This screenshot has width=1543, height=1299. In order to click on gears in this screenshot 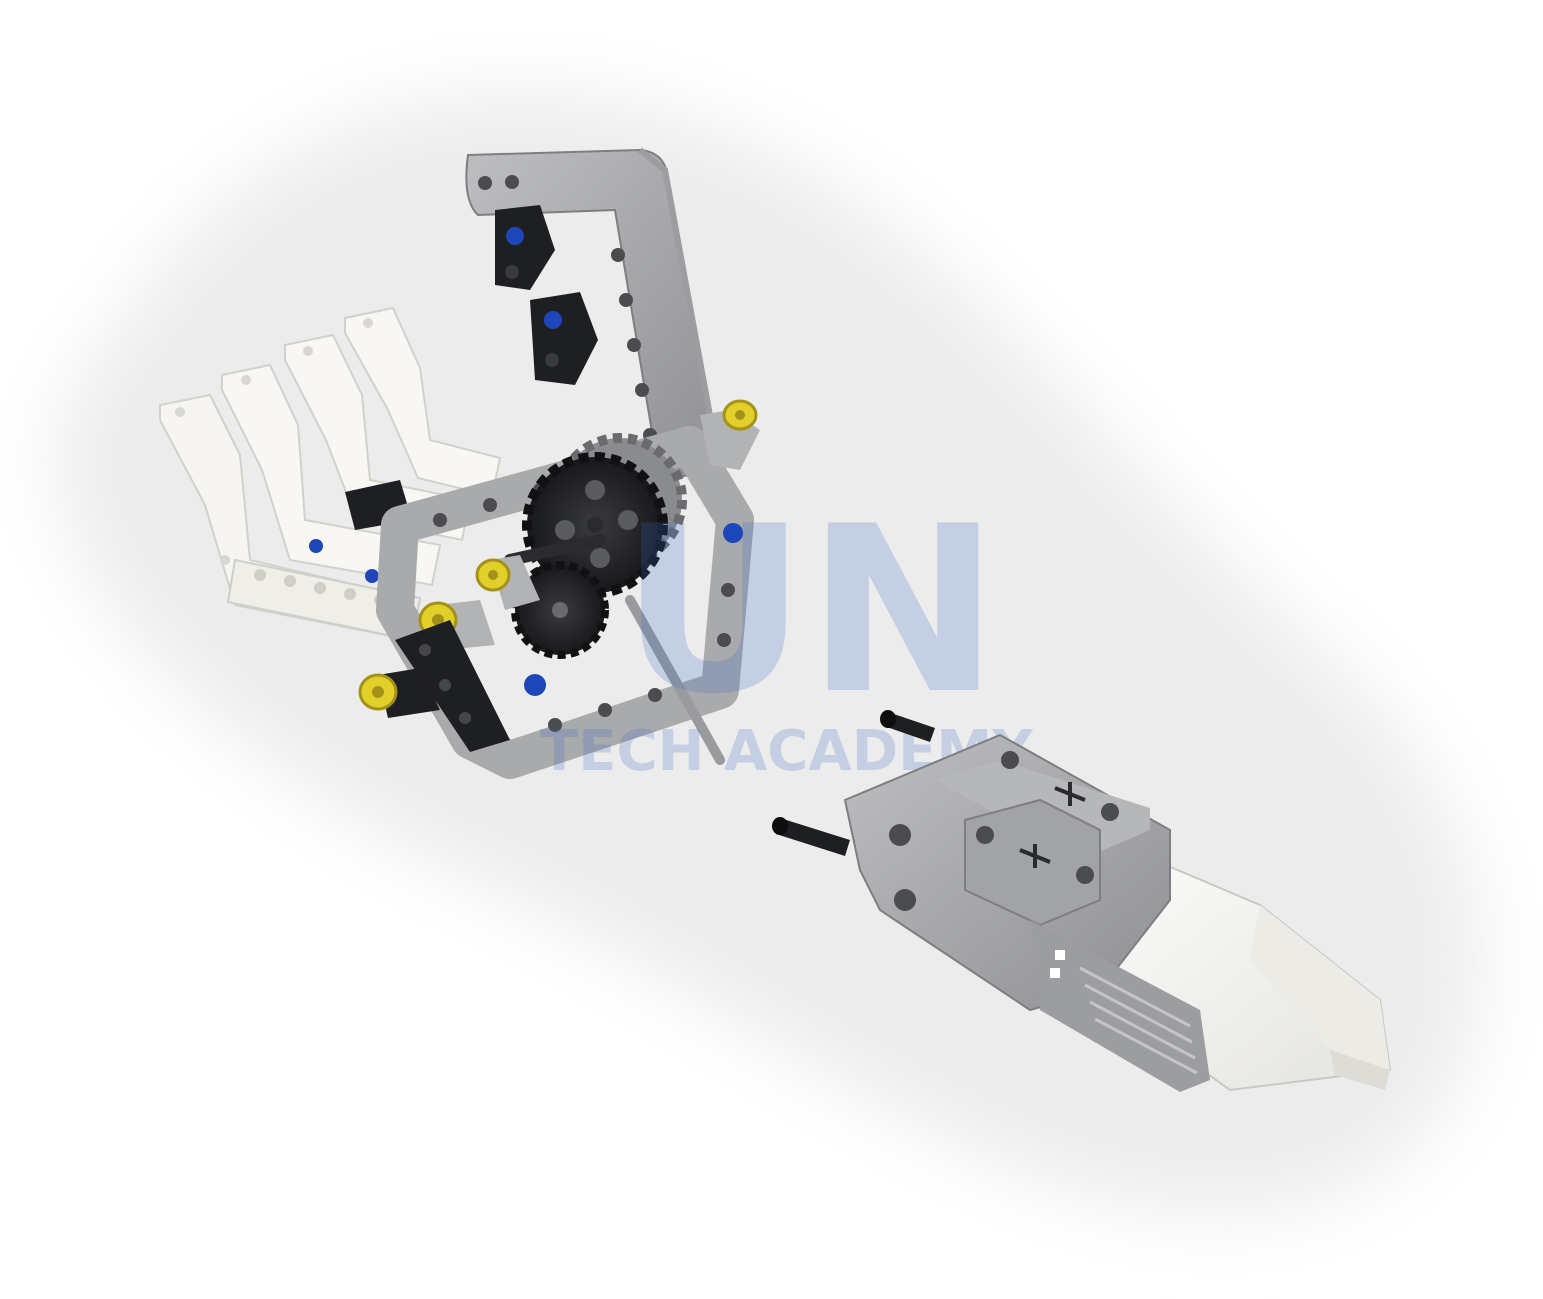, I will do `click(599, 546)`.